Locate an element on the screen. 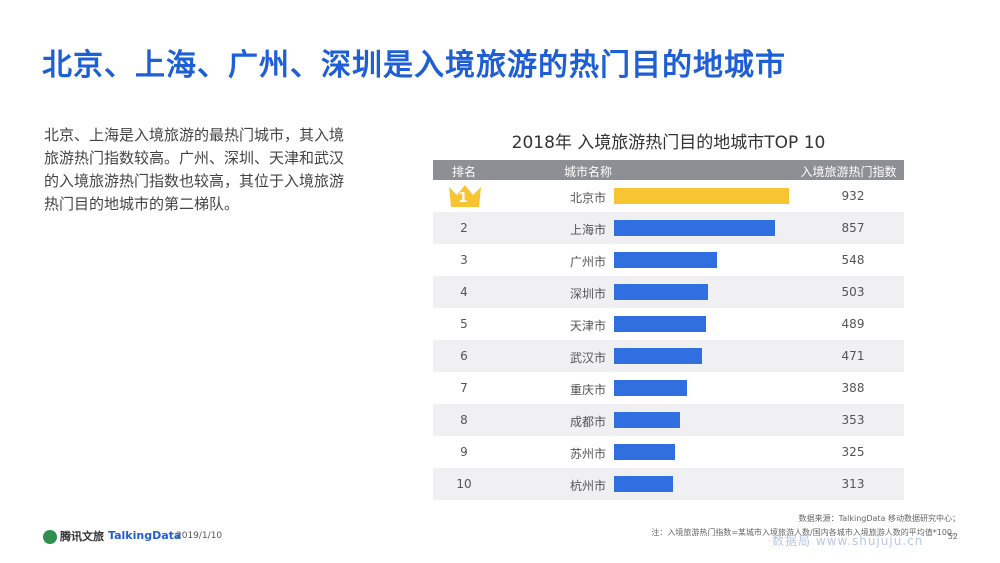  rank-cell: 6 is located at coordinates (464, 356).